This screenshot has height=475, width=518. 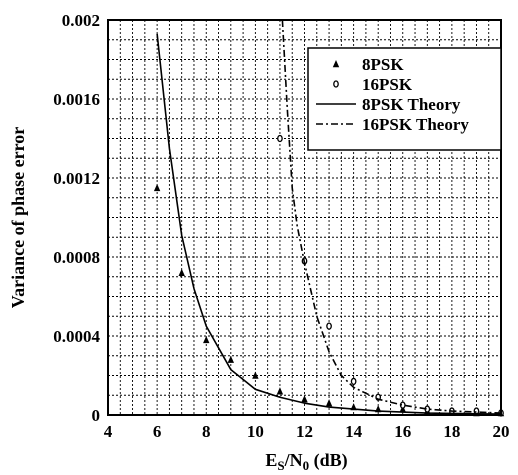 I want to click on x-axis-label-mid: /N, so click(x=293, y=460).